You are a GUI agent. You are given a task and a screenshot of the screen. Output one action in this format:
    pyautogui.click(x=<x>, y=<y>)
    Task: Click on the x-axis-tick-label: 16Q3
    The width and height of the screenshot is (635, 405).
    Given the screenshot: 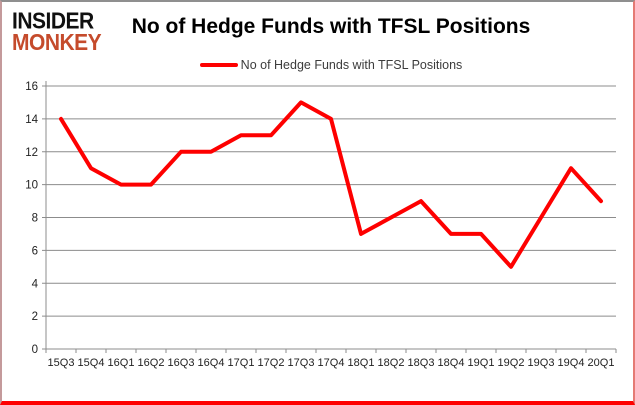 What is the action you would take?
    pyautogui.click(x=181, y=363)
    